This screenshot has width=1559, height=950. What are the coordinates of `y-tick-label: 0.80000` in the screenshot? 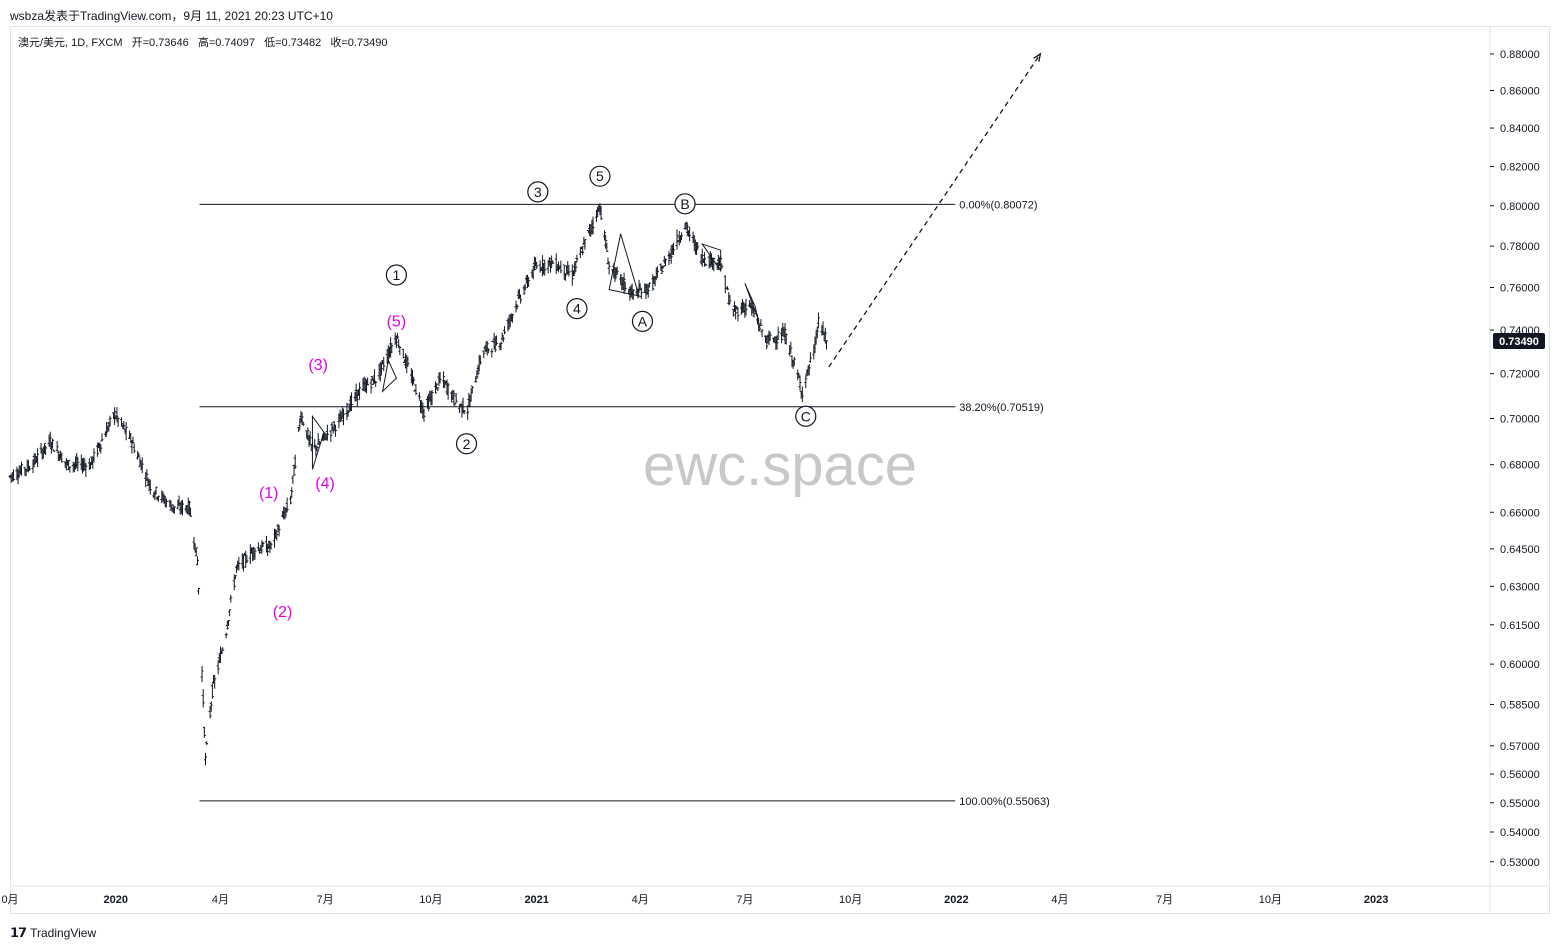 It's located at (1520, 207).